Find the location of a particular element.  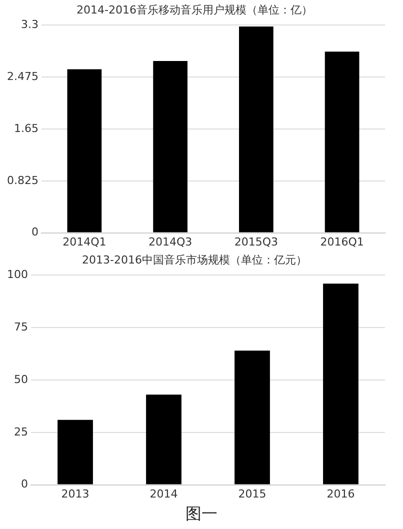

y-tick-label: 100 is located at coordinates (17, 275).